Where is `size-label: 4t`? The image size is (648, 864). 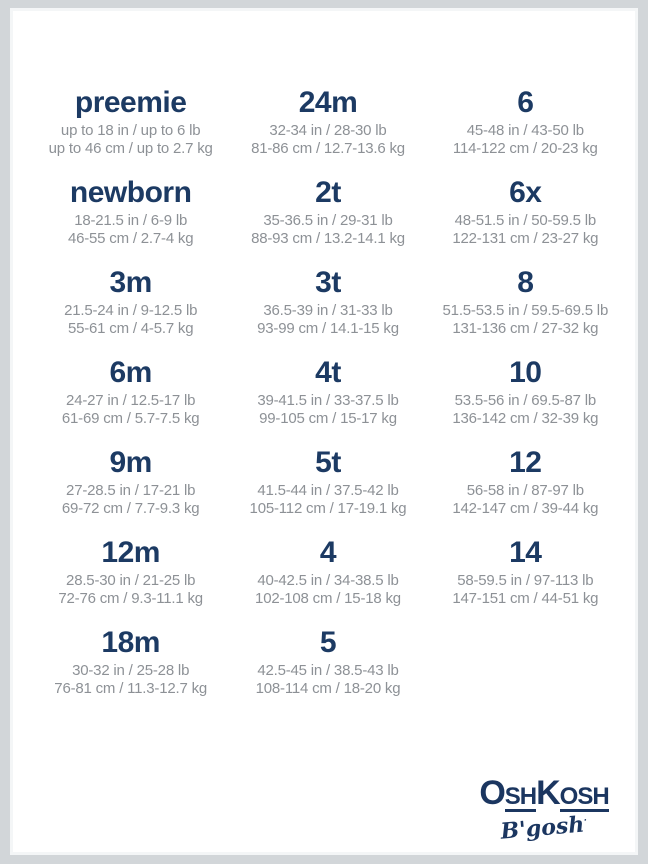
size-label: 4t is located at coordinates (328, 372).